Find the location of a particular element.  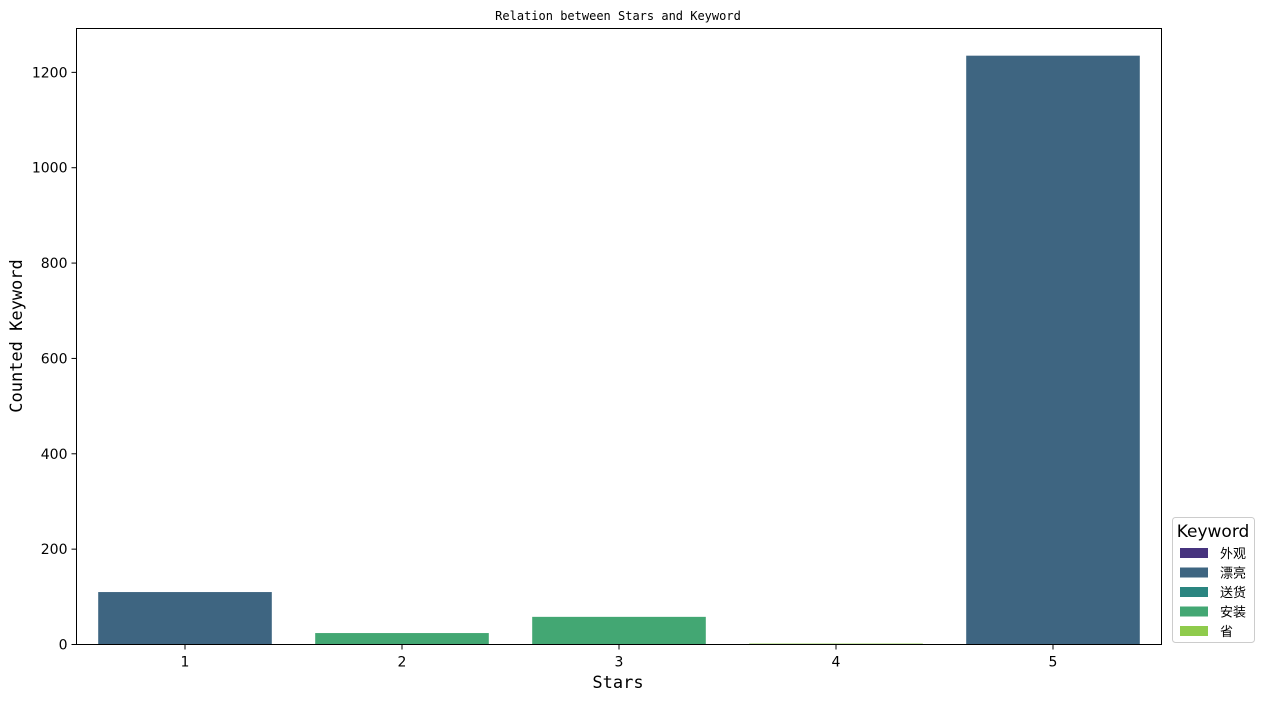

legend-title: Keyword is located at coordinates (1213, 532).